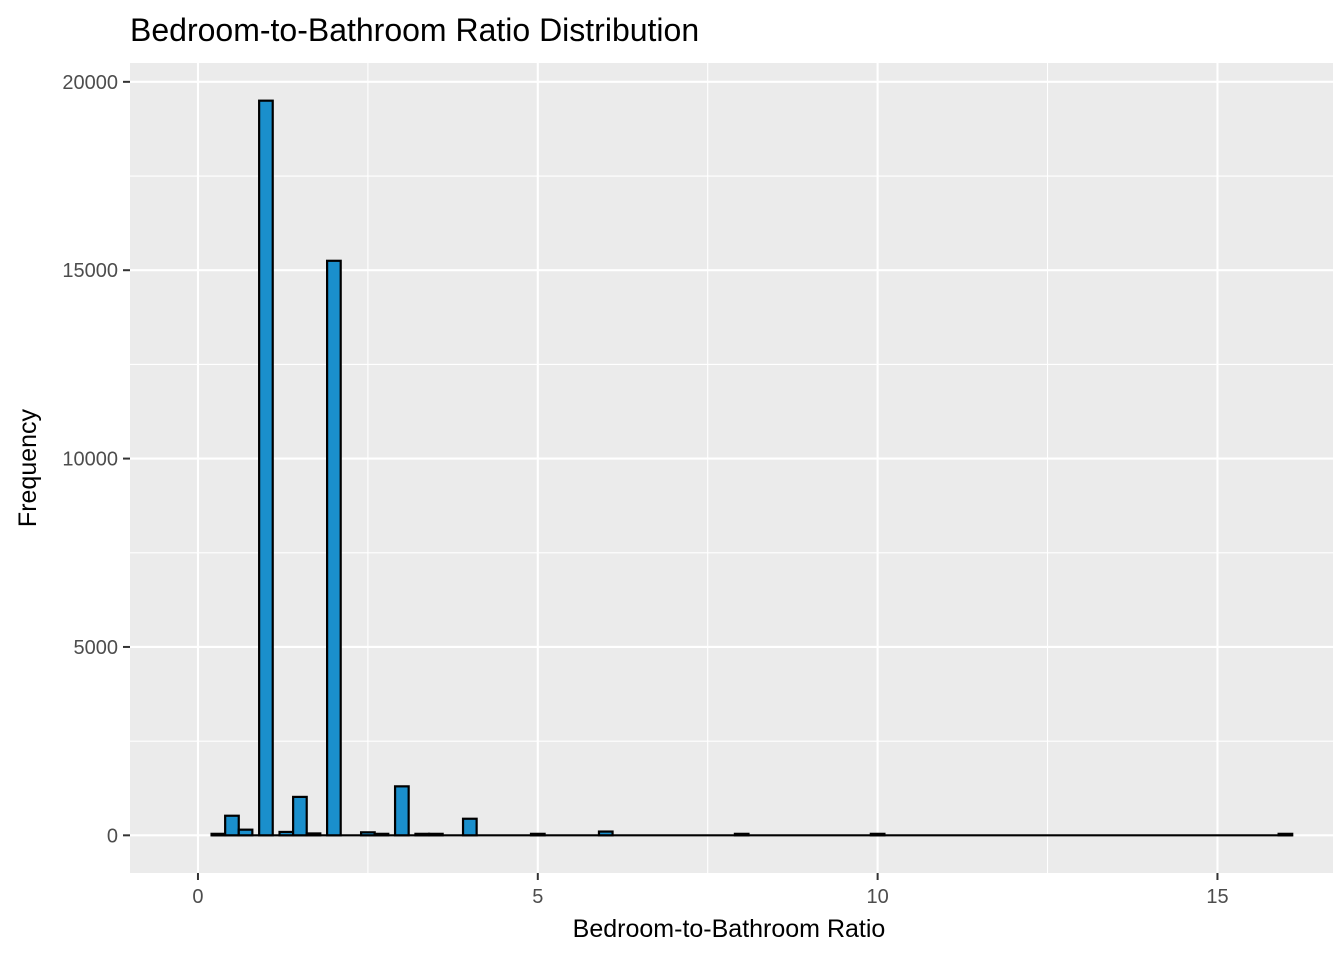 The image size is (1344, 960). What do you see at coordinates (96, 648) in the screenshot?
I see `y-tick-label: 5000` at bounding box center [96, 648].